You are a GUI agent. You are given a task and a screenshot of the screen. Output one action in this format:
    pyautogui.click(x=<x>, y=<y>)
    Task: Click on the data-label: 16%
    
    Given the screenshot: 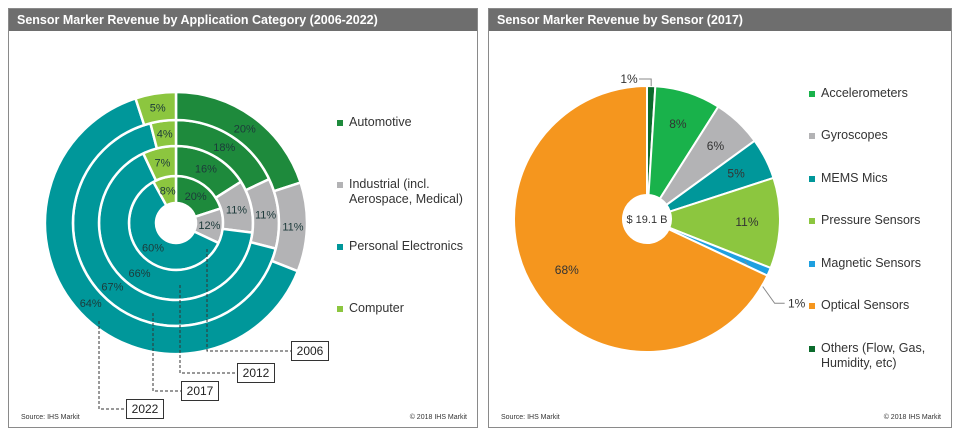 What is the action you would take?
    pyautogui.click(x=206, y=170)
    